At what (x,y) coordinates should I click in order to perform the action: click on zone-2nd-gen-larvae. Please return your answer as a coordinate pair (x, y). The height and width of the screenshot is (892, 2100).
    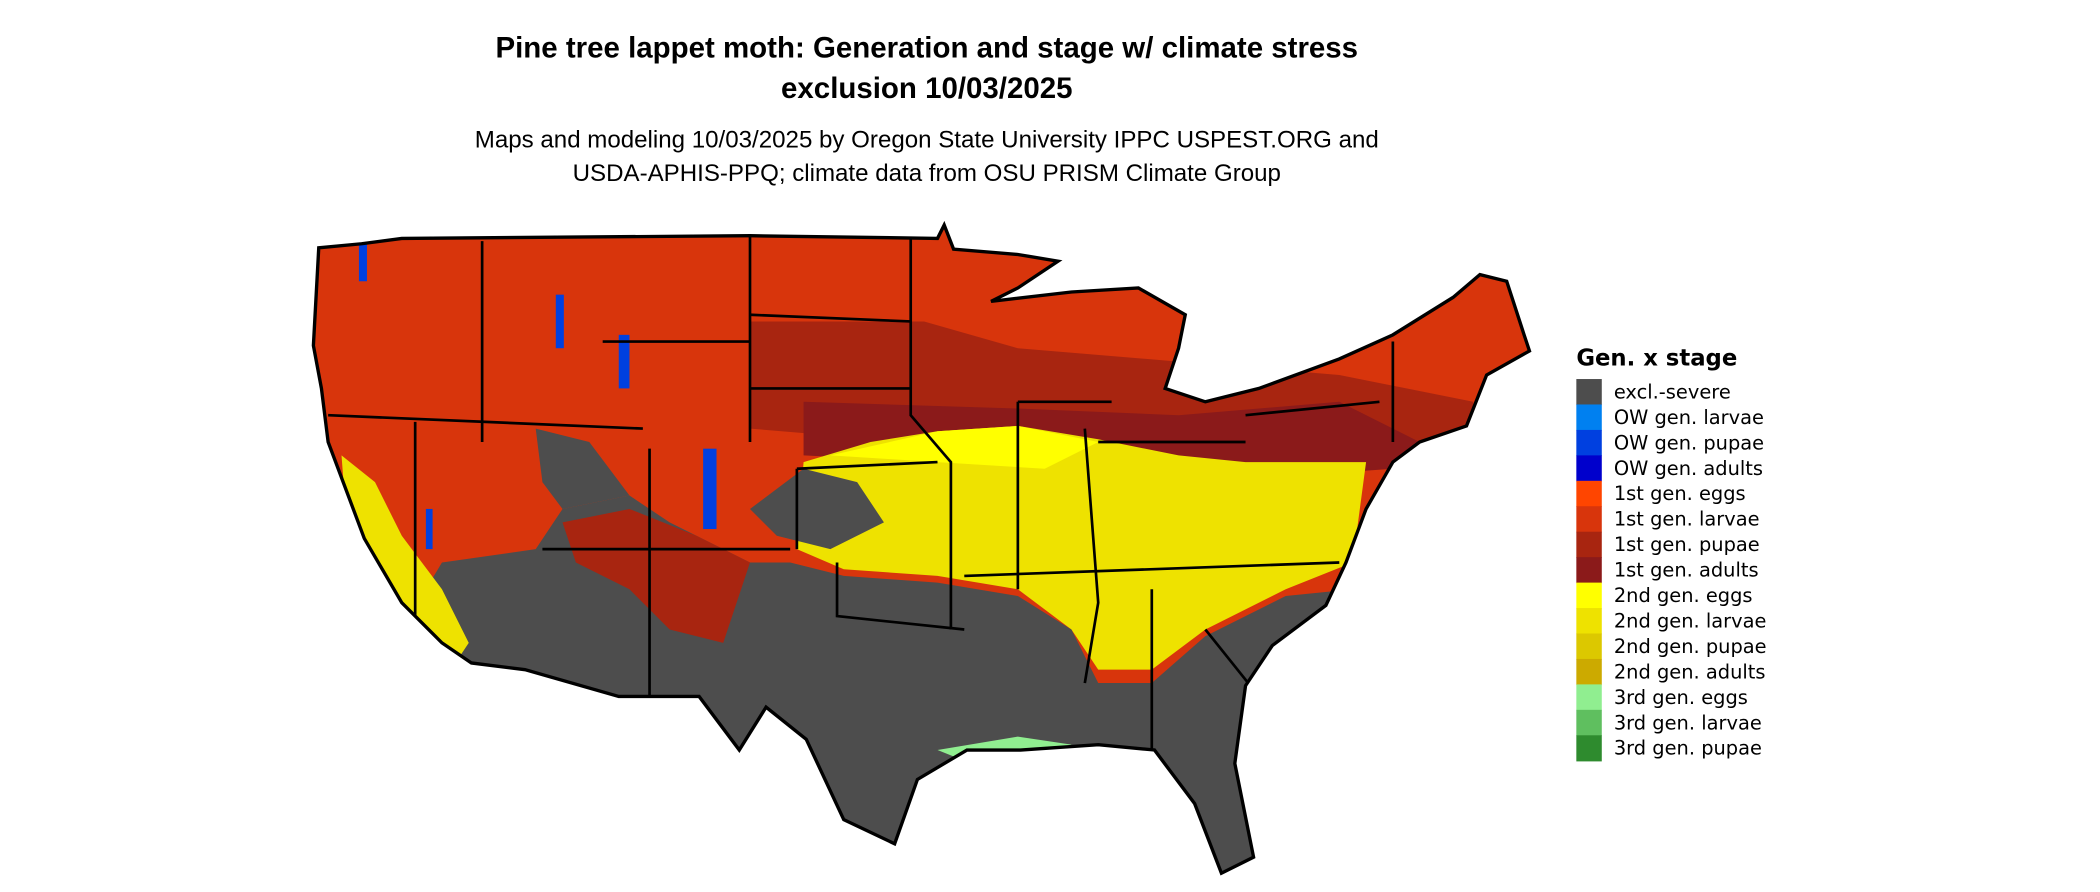
    Looking at the image, I should click on (1081, 547).